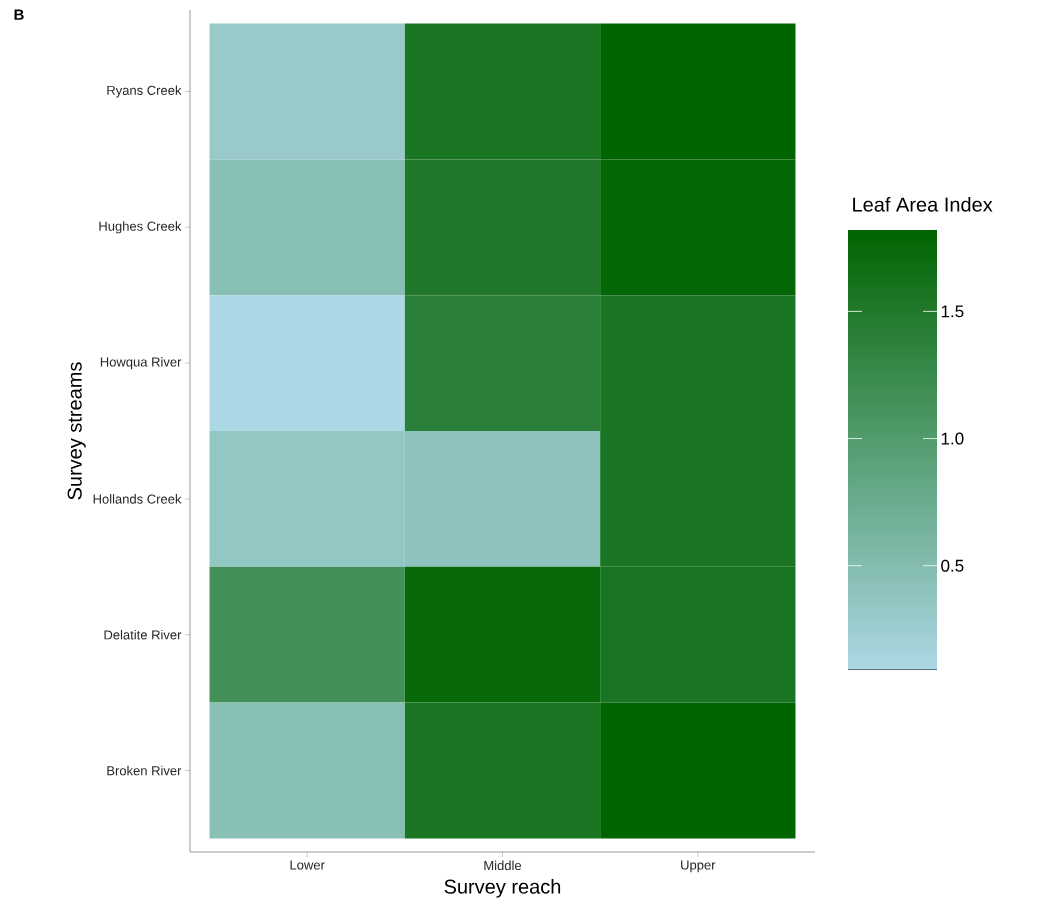 This screenshot has width=1050, height=922. I want to click on y-tick-label: Ryans Creek, so click(144, 91).